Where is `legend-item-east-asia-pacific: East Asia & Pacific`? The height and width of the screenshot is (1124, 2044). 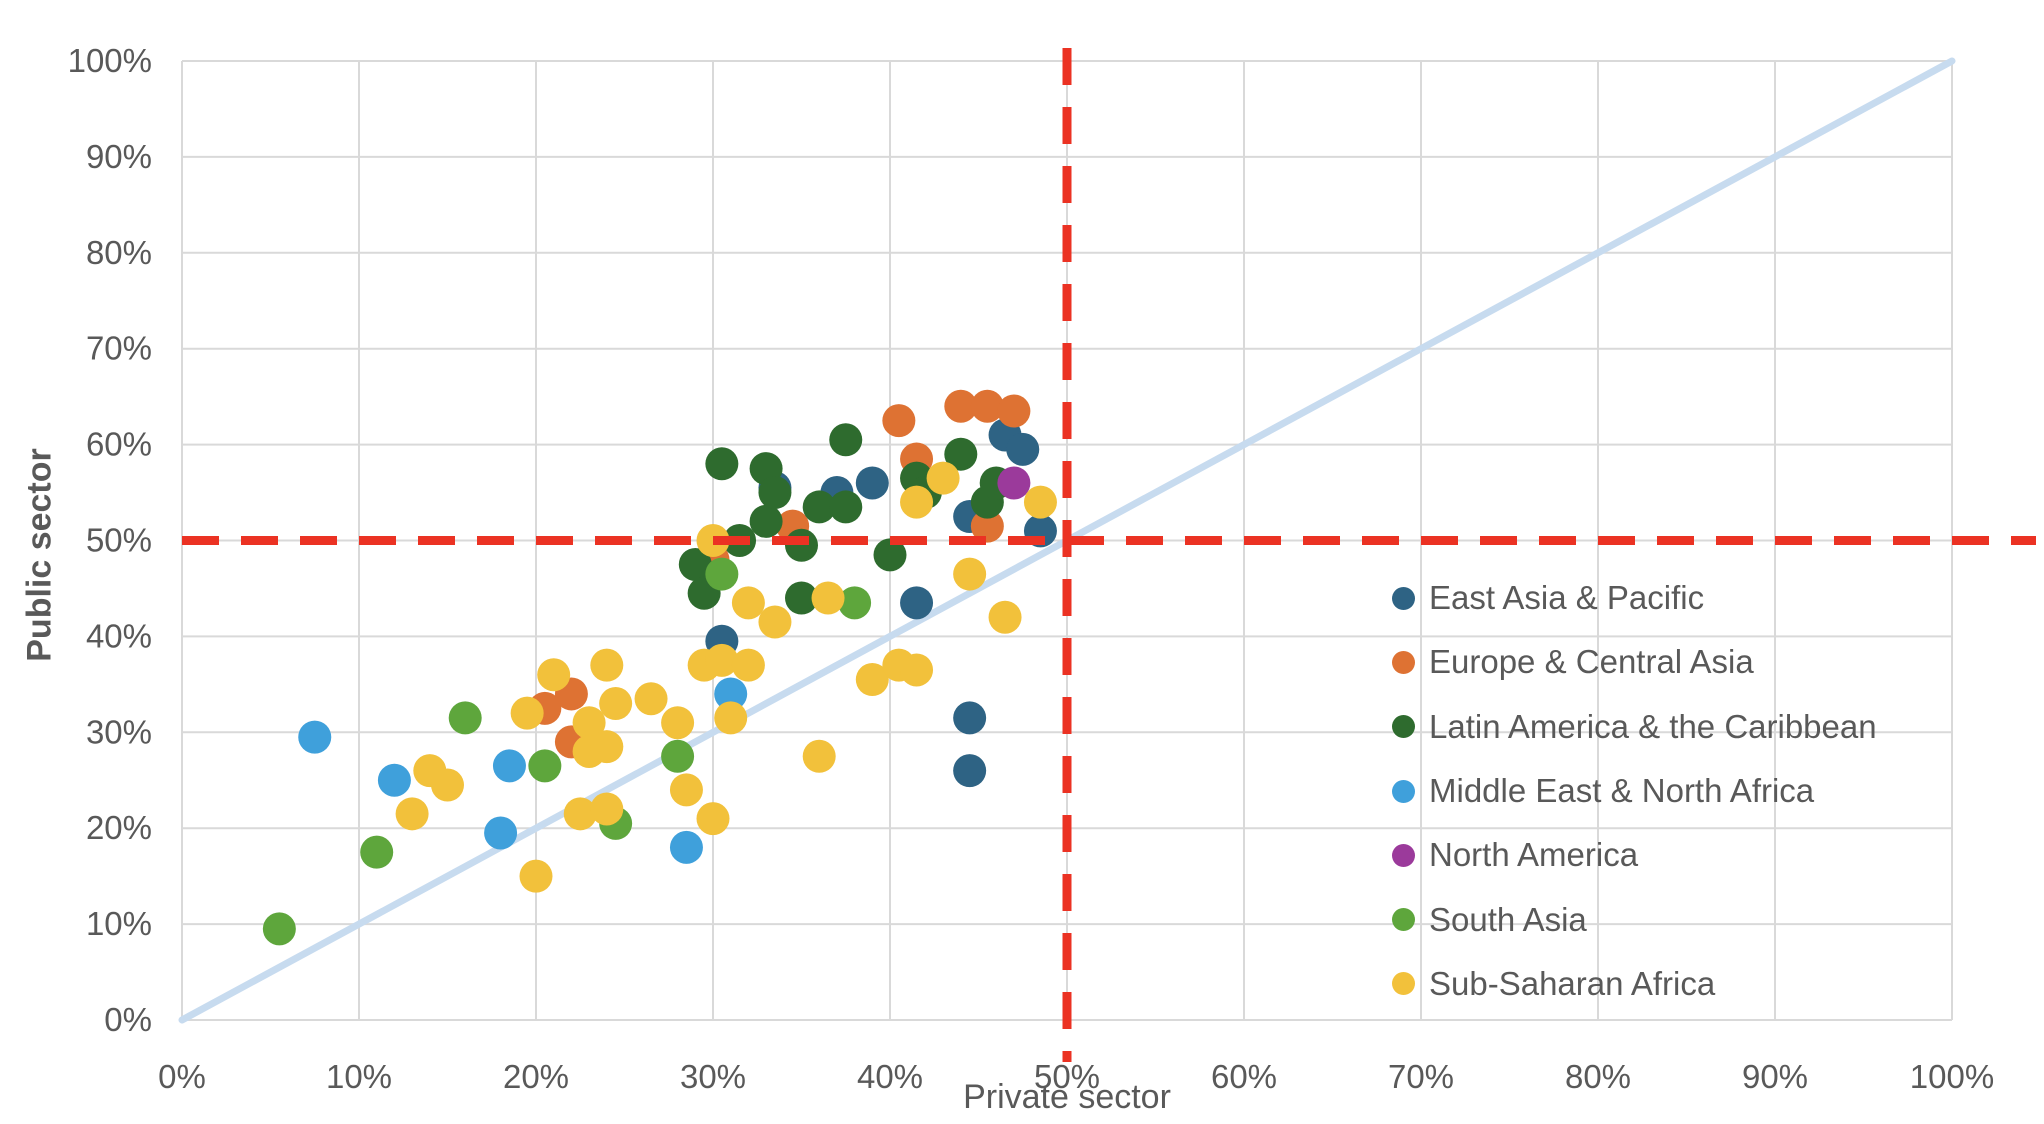
legend-item-east-asia-pacific: East Asia & Pacific is located at coordinates (1634, 598).